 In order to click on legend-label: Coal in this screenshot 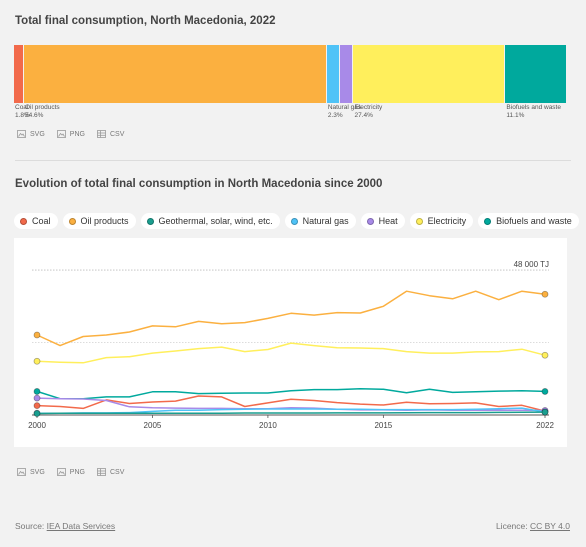, I will do `click(41, 221)`.